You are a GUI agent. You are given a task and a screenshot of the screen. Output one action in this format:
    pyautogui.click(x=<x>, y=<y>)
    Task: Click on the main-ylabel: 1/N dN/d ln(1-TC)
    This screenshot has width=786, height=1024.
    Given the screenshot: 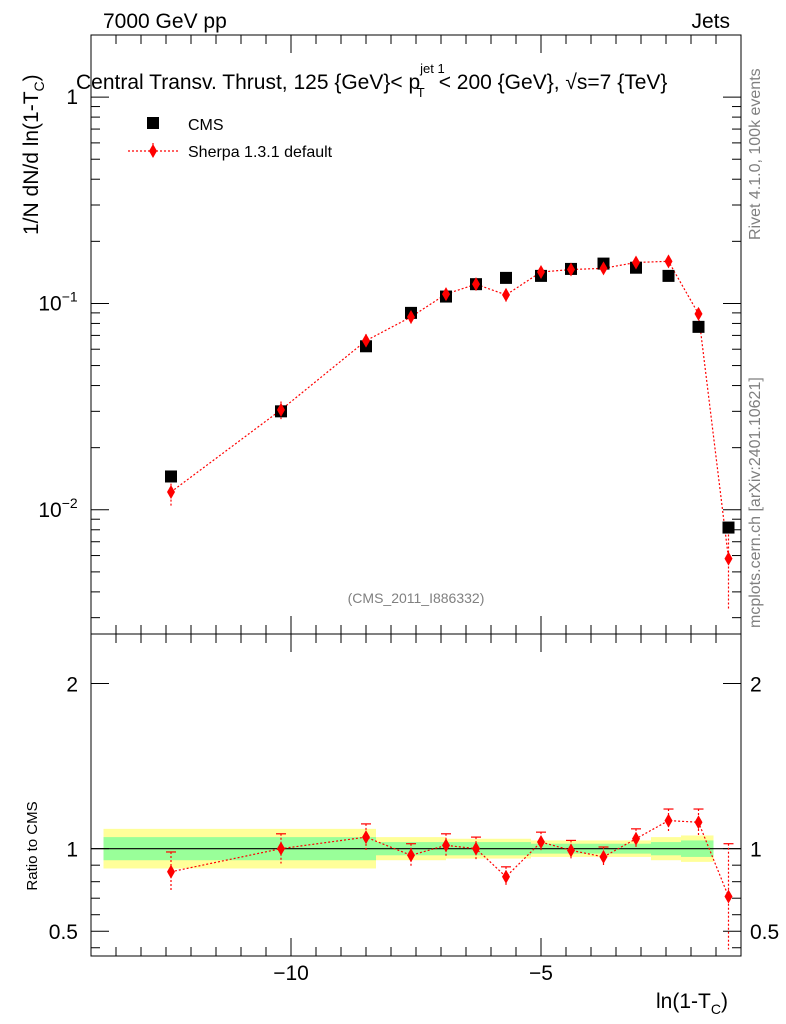 What is the action you would take?
    pyautogui.click(x=33, y=154)
    